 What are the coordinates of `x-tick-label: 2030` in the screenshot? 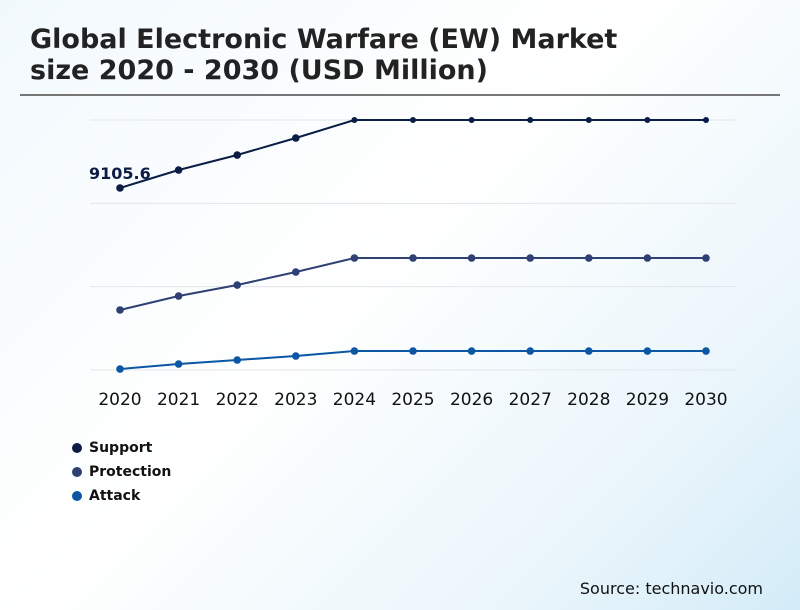 It's located at (705, 400).